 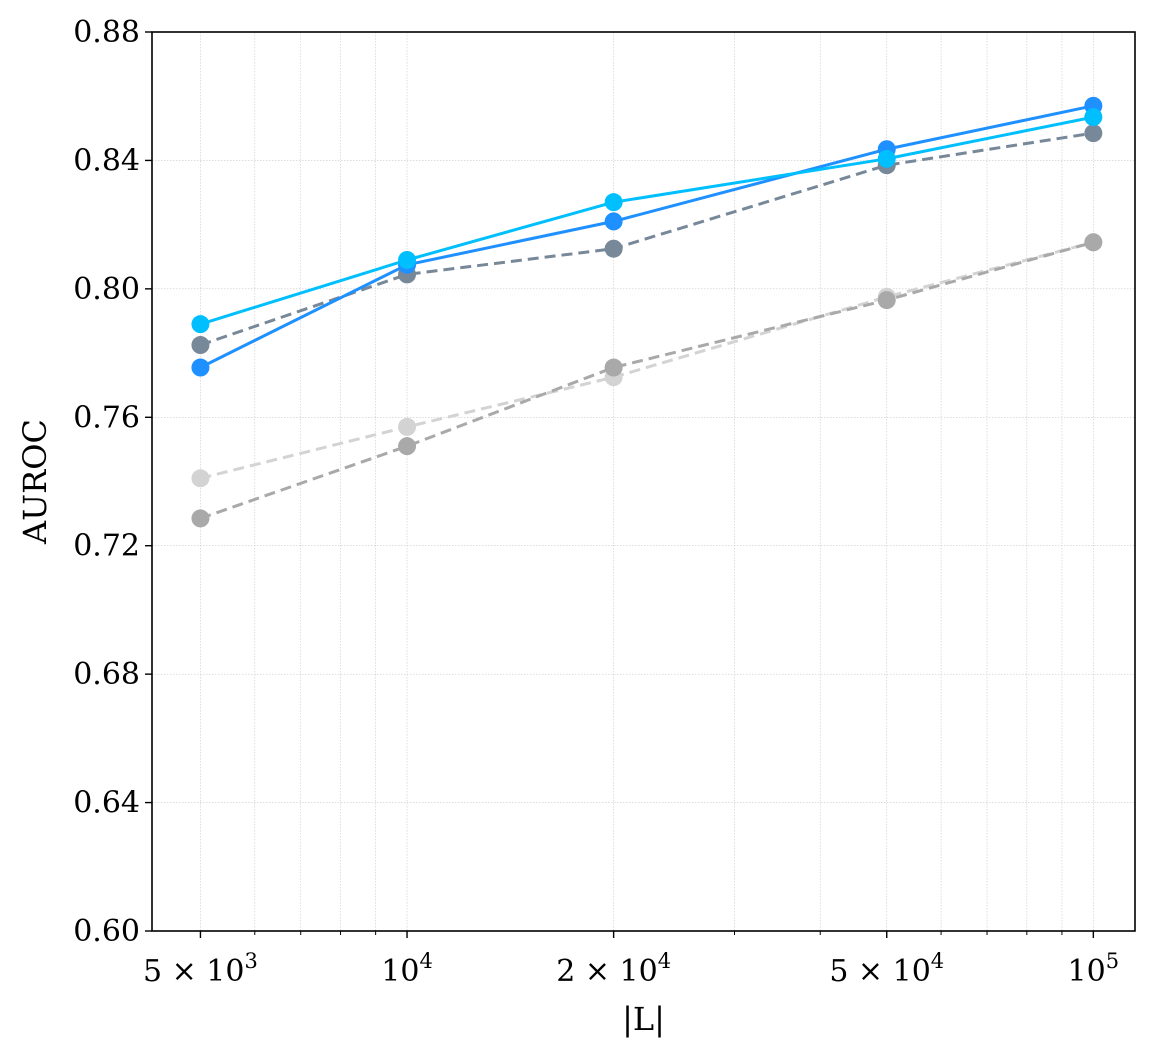 What do you see at coordinates (106, 160) in the screenshot?
I see `y-tick-label: 0.84` at bounding box center [106, 160].